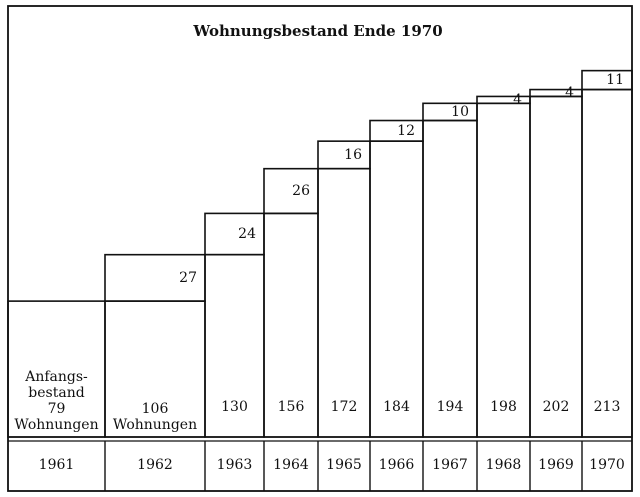 This screenshot has height=497, width=640. I want to click on total-label: 106, so click(155, 409).